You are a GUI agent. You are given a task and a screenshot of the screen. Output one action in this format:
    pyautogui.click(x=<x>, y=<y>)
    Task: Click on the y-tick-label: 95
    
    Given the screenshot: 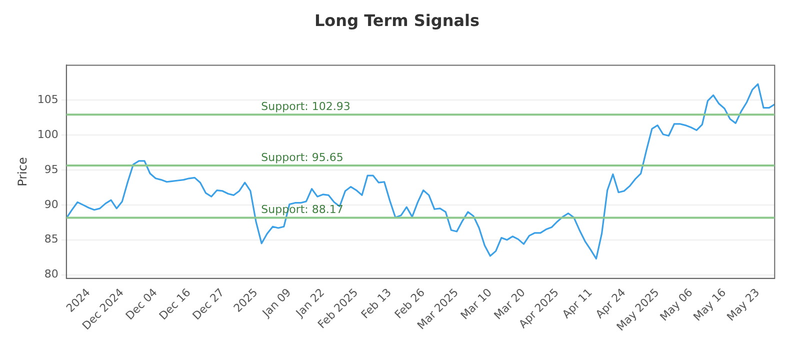 What is the action you would take?
    pyautogui.click(x=51, y=169)
    